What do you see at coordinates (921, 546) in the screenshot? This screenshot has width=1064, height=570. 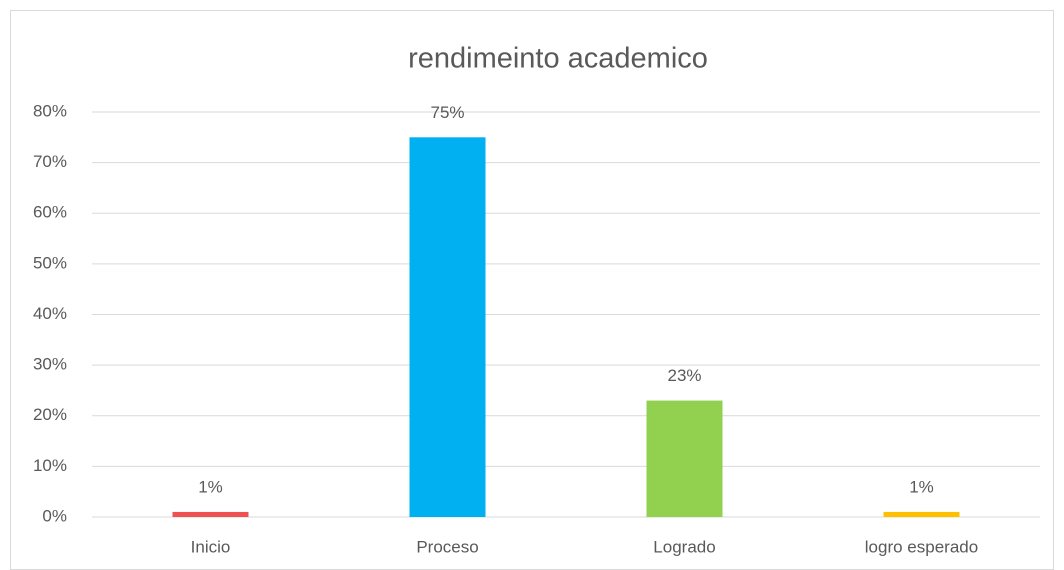 I see `x-tick-label: logro esperado` at bounding box center [921, 546].